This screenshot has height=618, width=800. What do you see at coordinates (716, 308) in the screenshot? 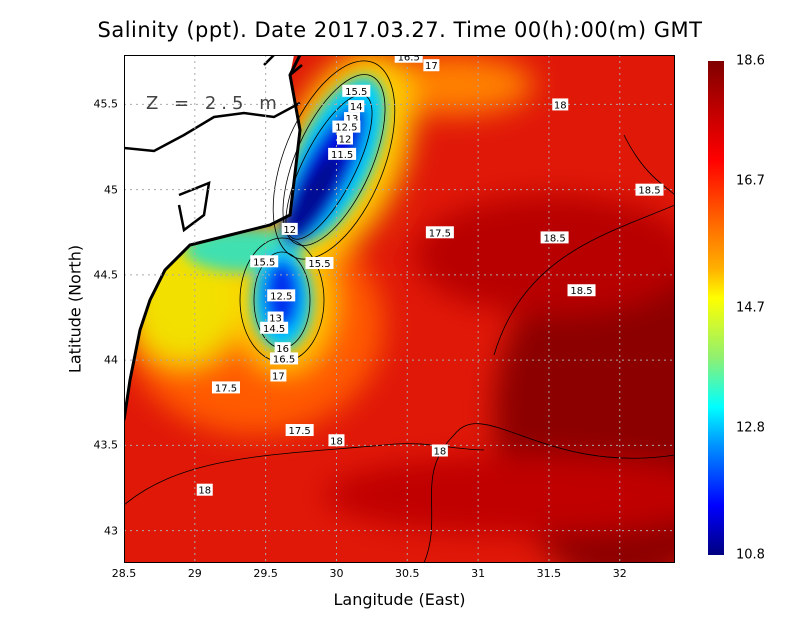
I see `colorbar` at bounding box center [716, 308].